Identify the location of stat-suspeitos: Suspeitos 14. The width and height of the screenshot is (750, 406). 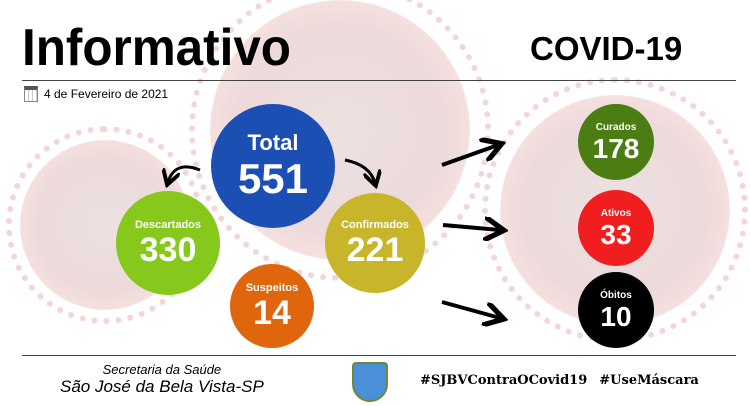
(272, 306).